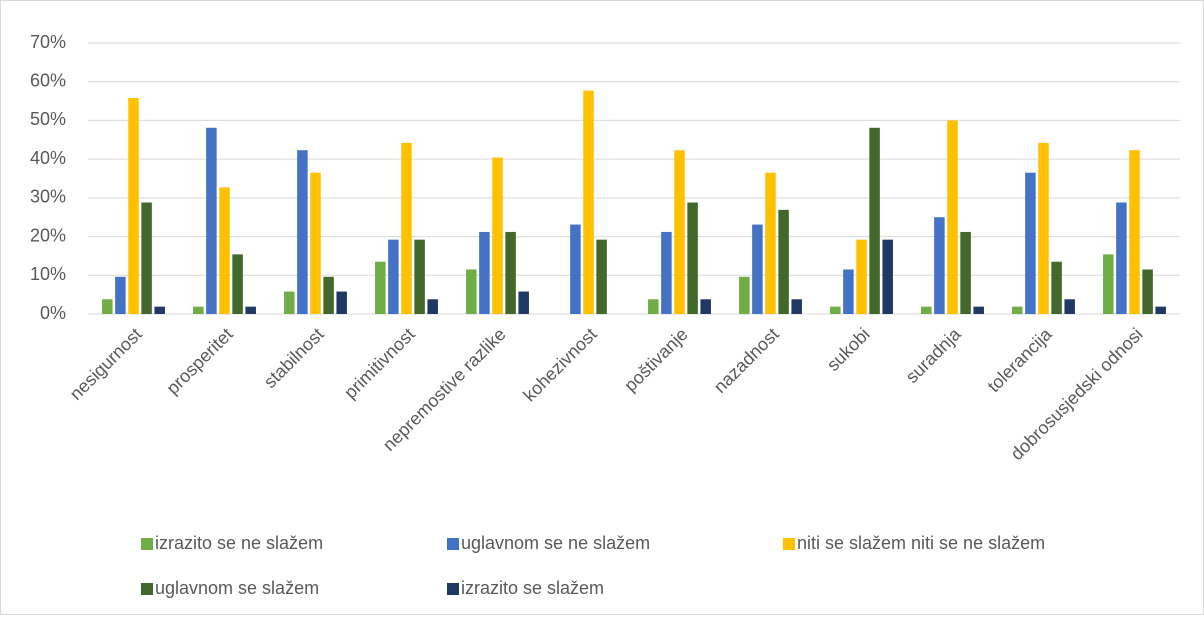  What do you see at coordinates (237, 588) in the screenshot?
I see `legend-label: uglavnom se slažem` at bounding box center [237, 588].